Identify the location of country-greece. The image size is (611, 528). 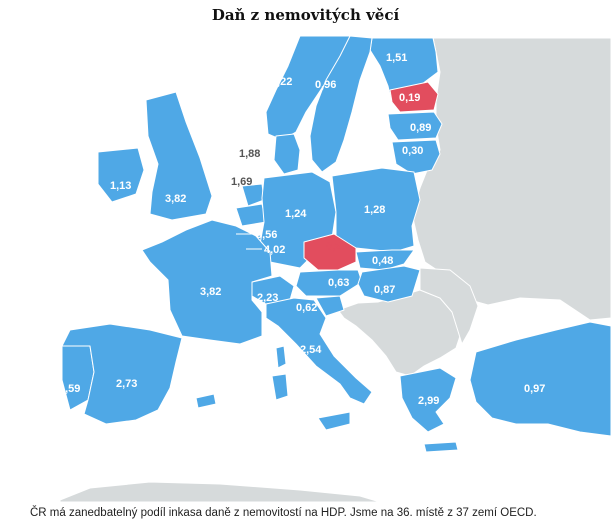
(428, 400).